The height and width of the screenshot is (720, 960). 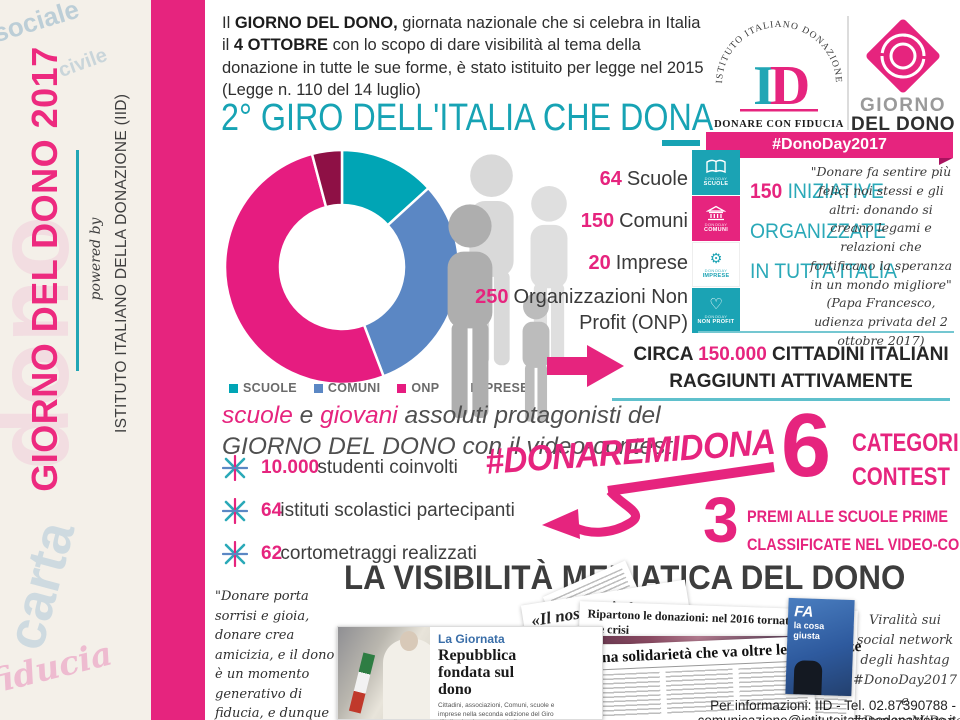 I want to click on bullet-value: 62, so click(x=272, y=553).